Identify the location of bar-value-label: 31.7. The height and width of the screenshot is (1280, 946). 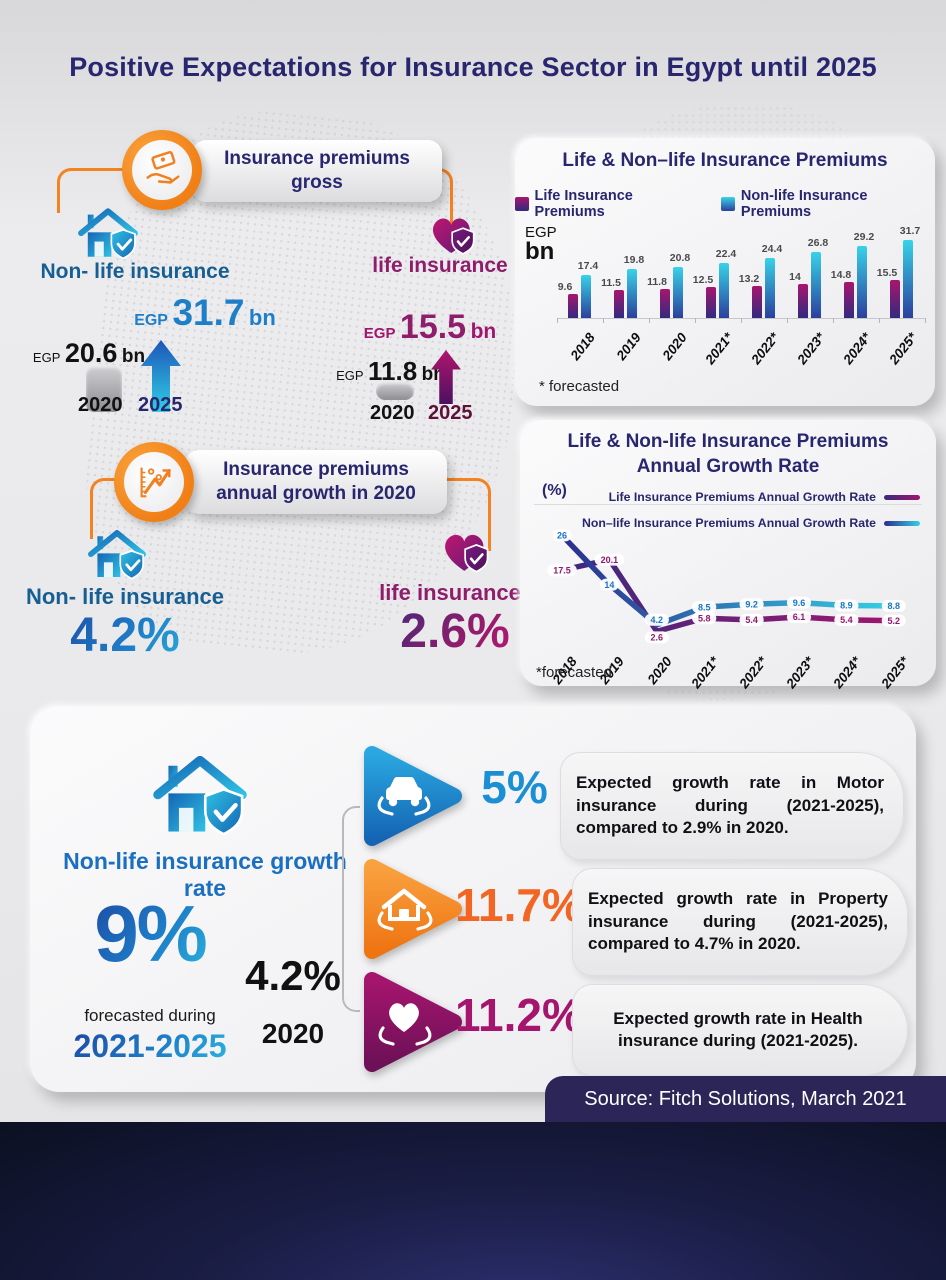
(910, 231).